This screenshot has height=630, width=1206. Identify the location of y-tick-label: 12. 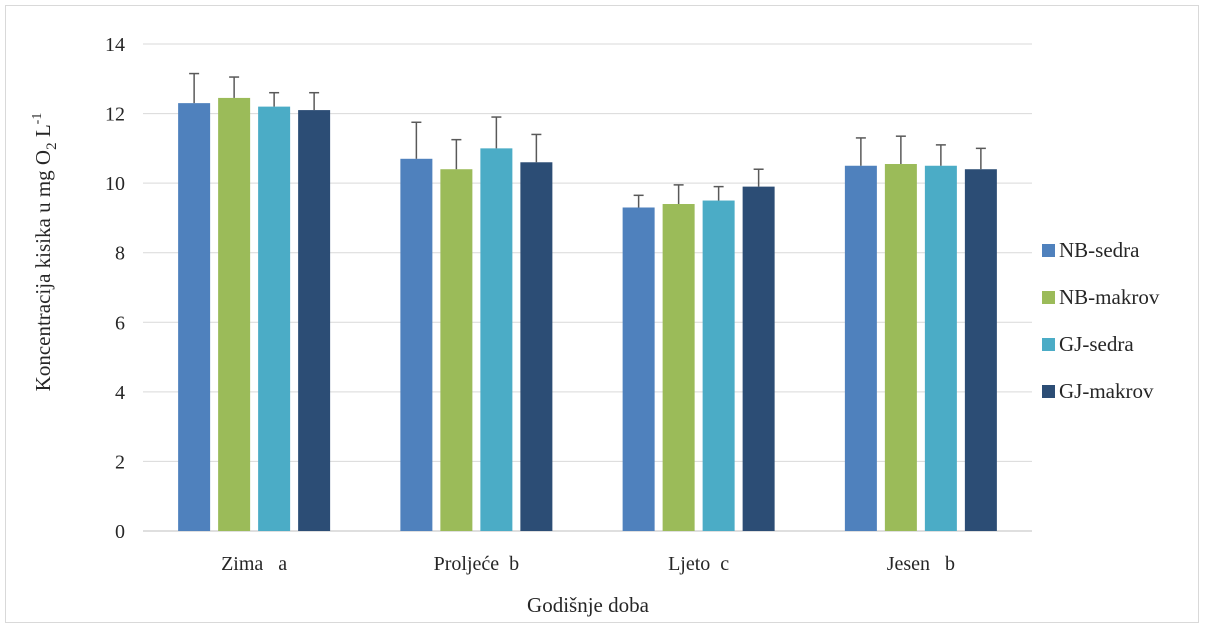
(115, 115).